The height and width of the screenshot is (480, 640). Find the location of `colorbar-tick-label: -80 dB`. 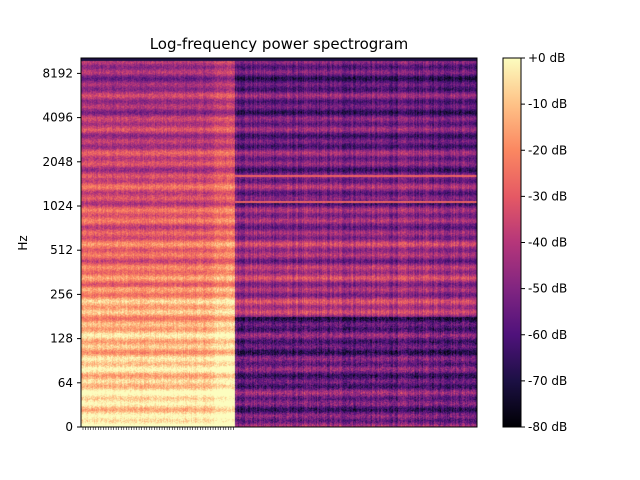

colorbar-tick-label: -80 dB is located at coordinates (547, 427).